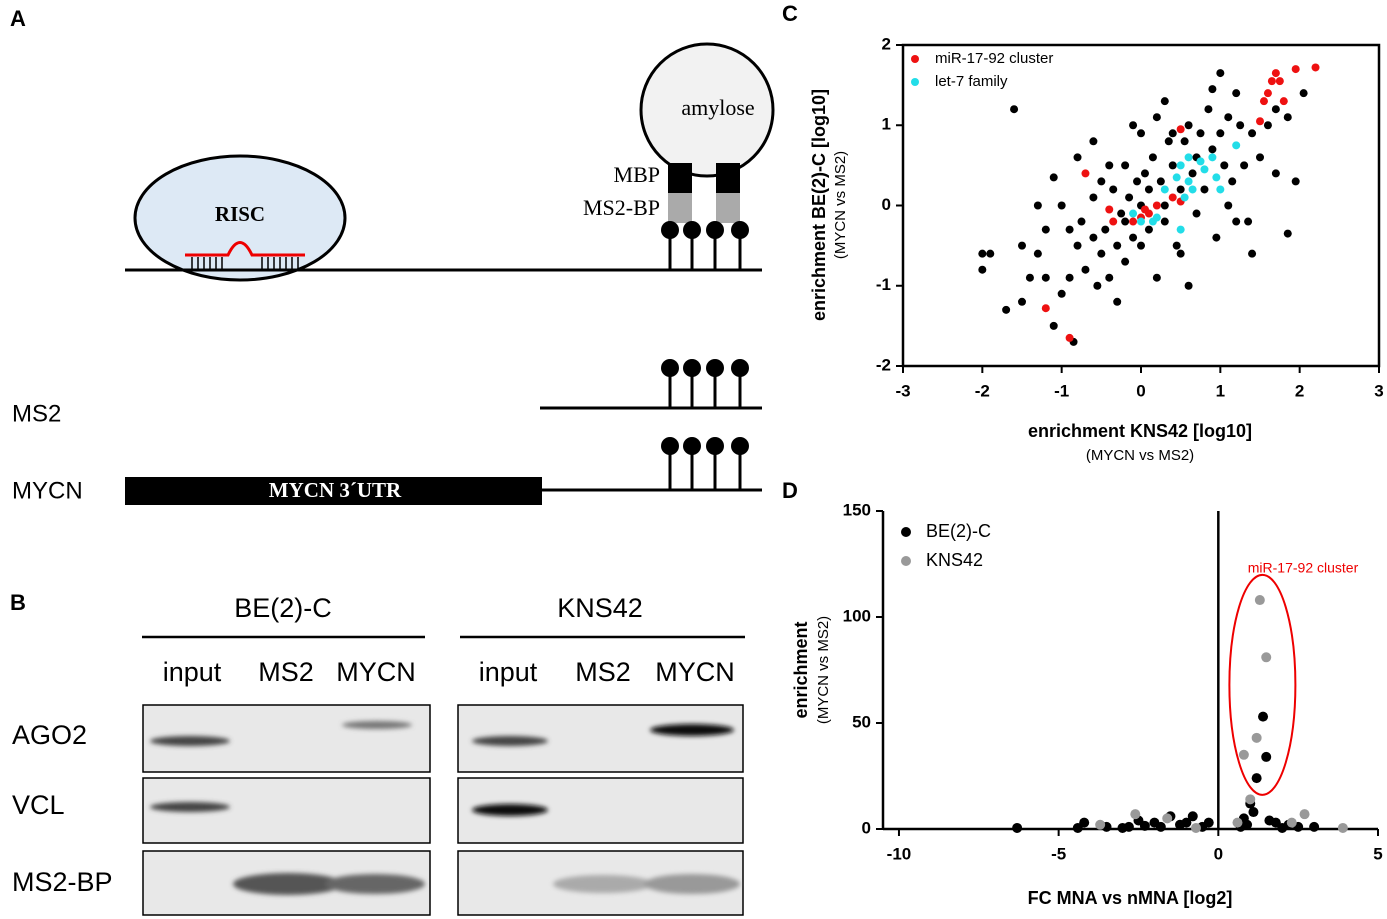 The width and height of the screenshot is (1387, 919). What do you see at coordinates (899, 853) in the screenshot?
I see `x-tick-label: -10` at bounding box center [899, 853].